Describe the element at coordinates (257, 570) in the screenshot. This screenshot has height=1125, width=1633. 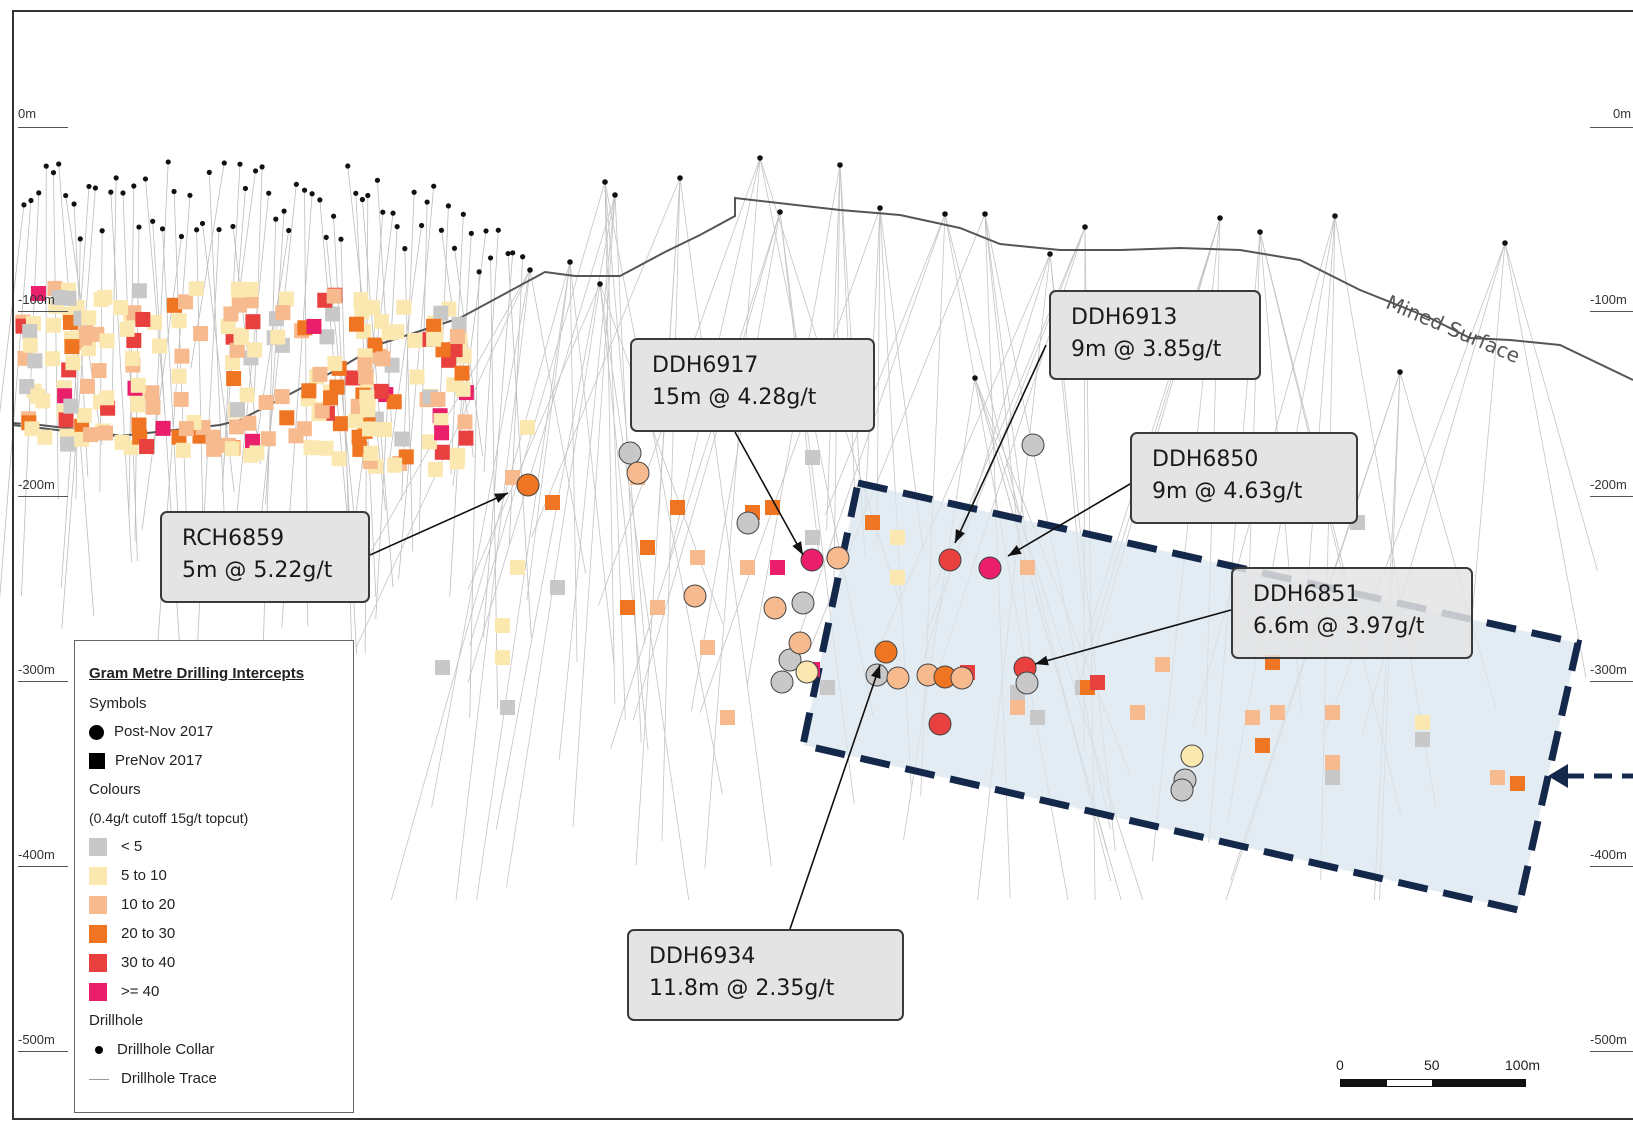
I see `callout-intercept: 5m @ 5.22g/t` at that location.